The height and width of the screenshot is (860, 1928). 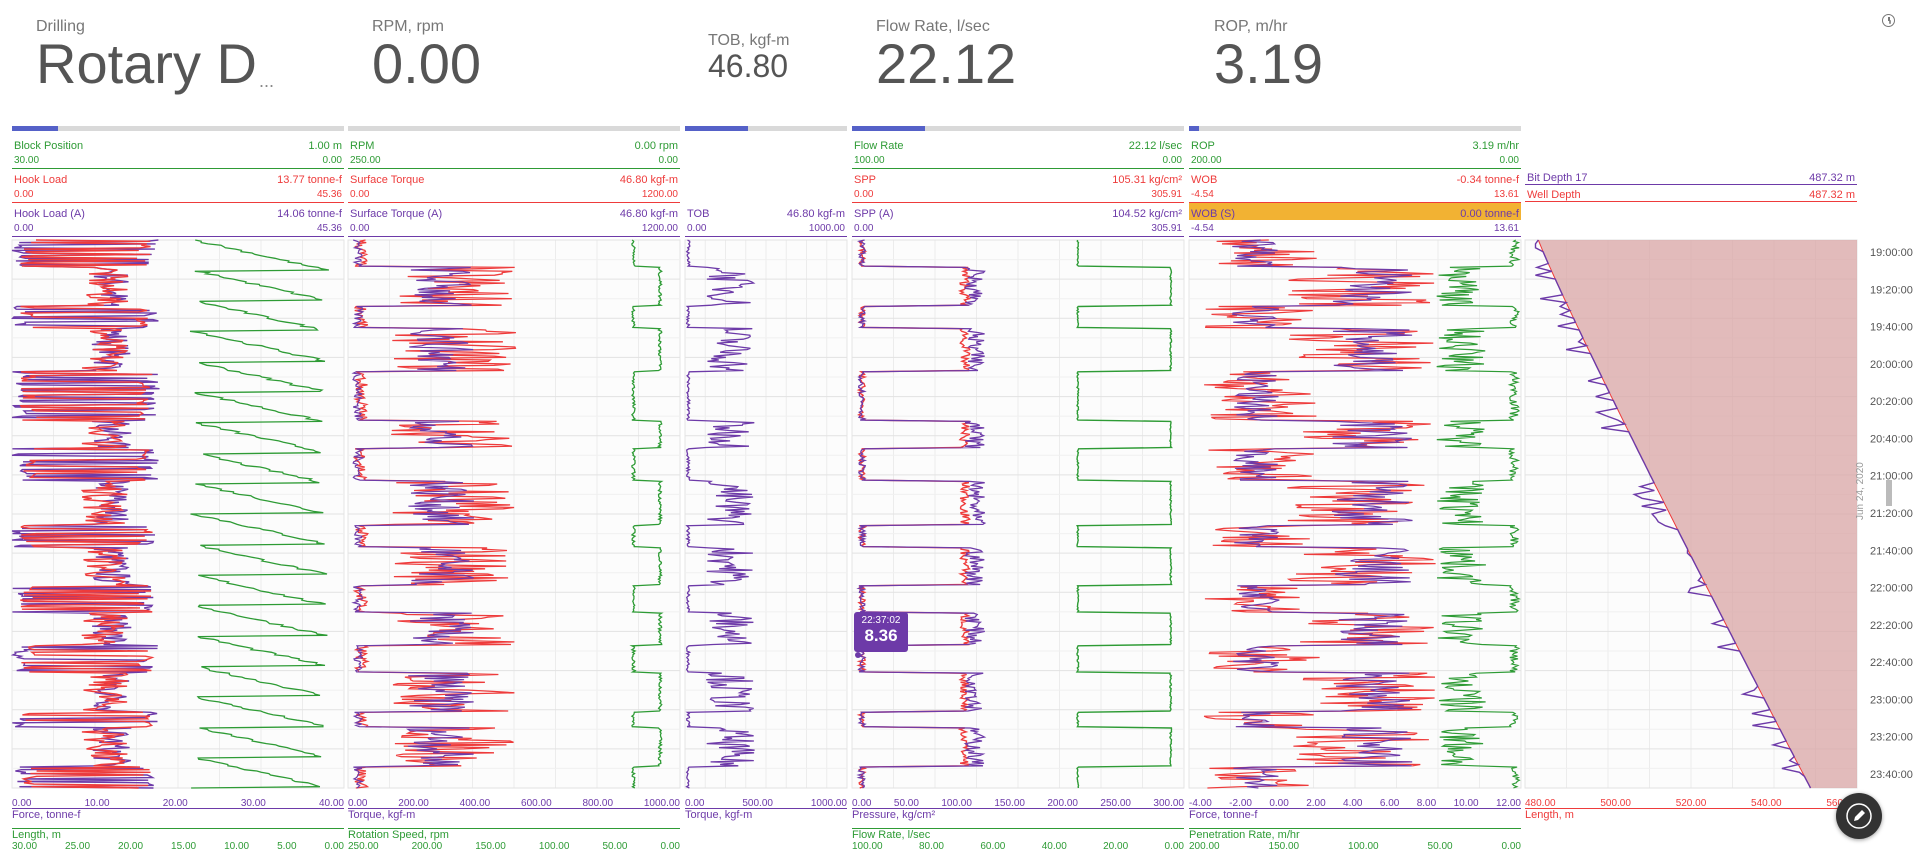 What do you see at coordinates (1888, 20) in the screenshot?
I see `clock-icon` at bounding box center [1888, 20].